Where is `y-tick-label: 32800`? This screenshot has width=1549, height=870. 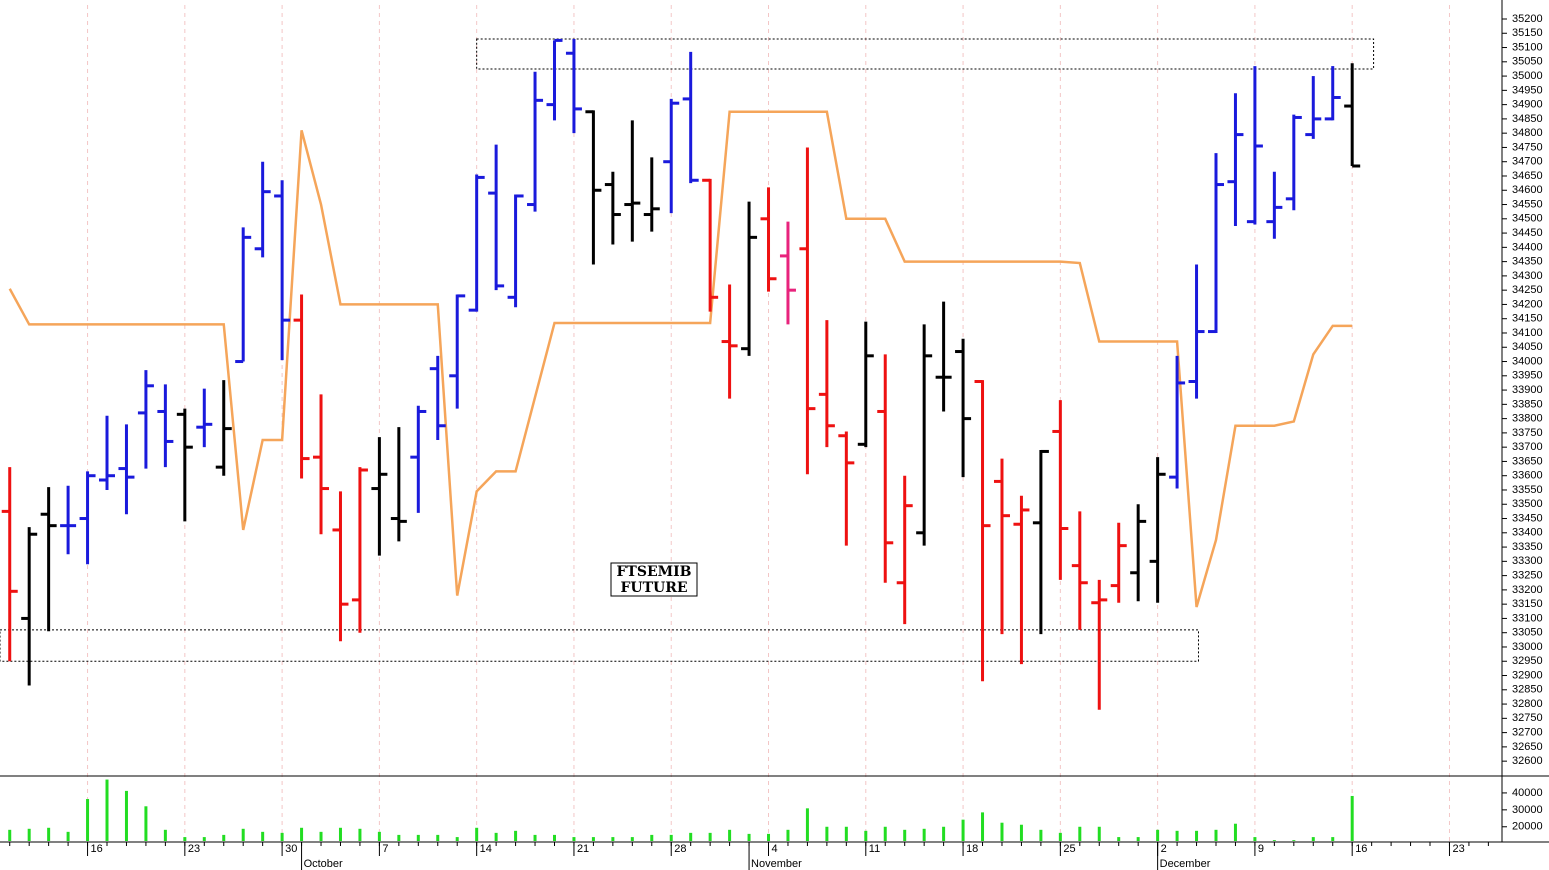 y-tick-label: 32800 is located at coordinates (1527, 704).